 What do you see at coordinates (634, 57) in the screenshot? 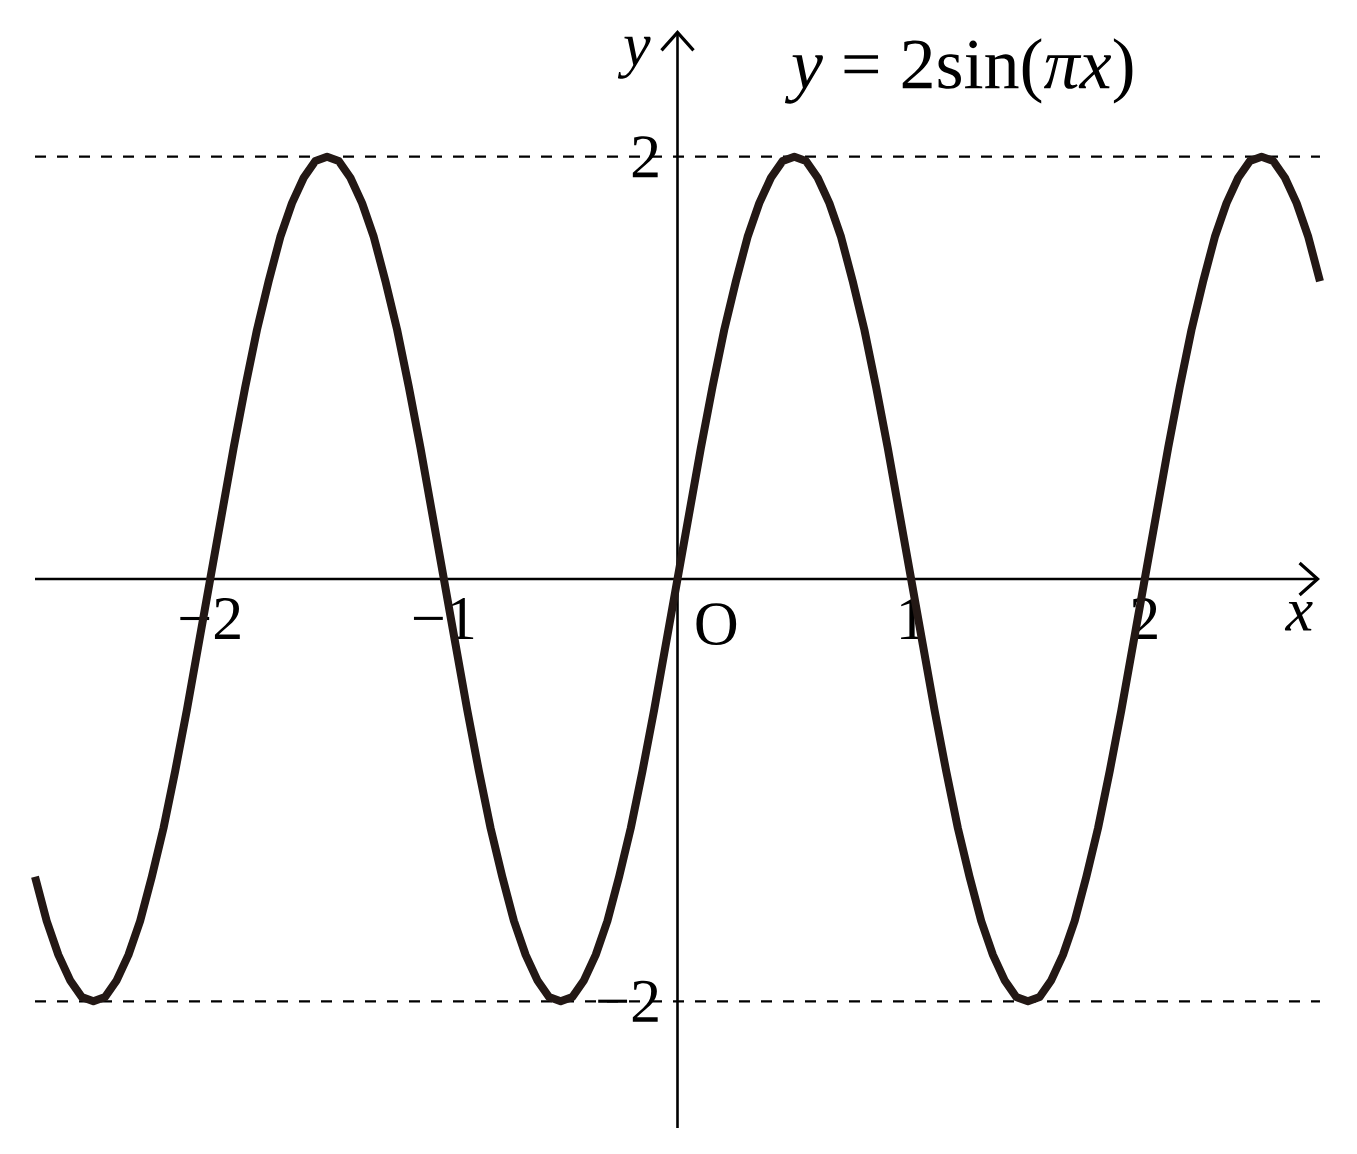
I see `y-axis-title: y` at bounding box center [634, 57].